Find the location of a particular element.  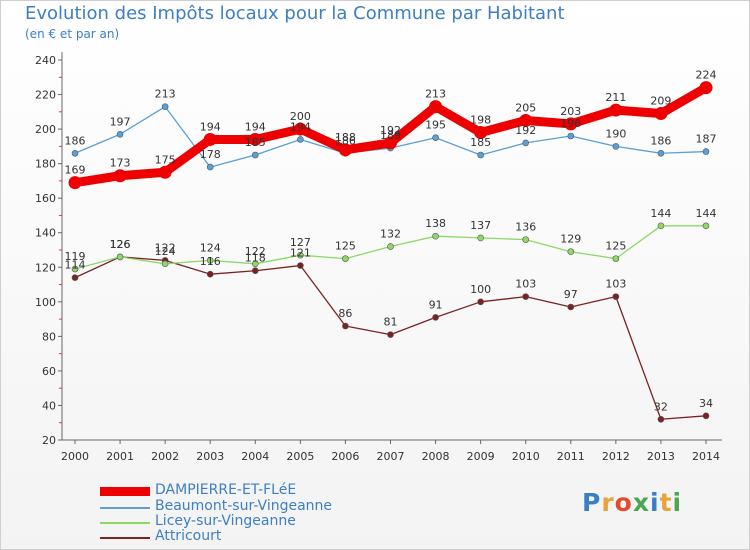

data-label-3: 34 is located at coordinates (706, 403).